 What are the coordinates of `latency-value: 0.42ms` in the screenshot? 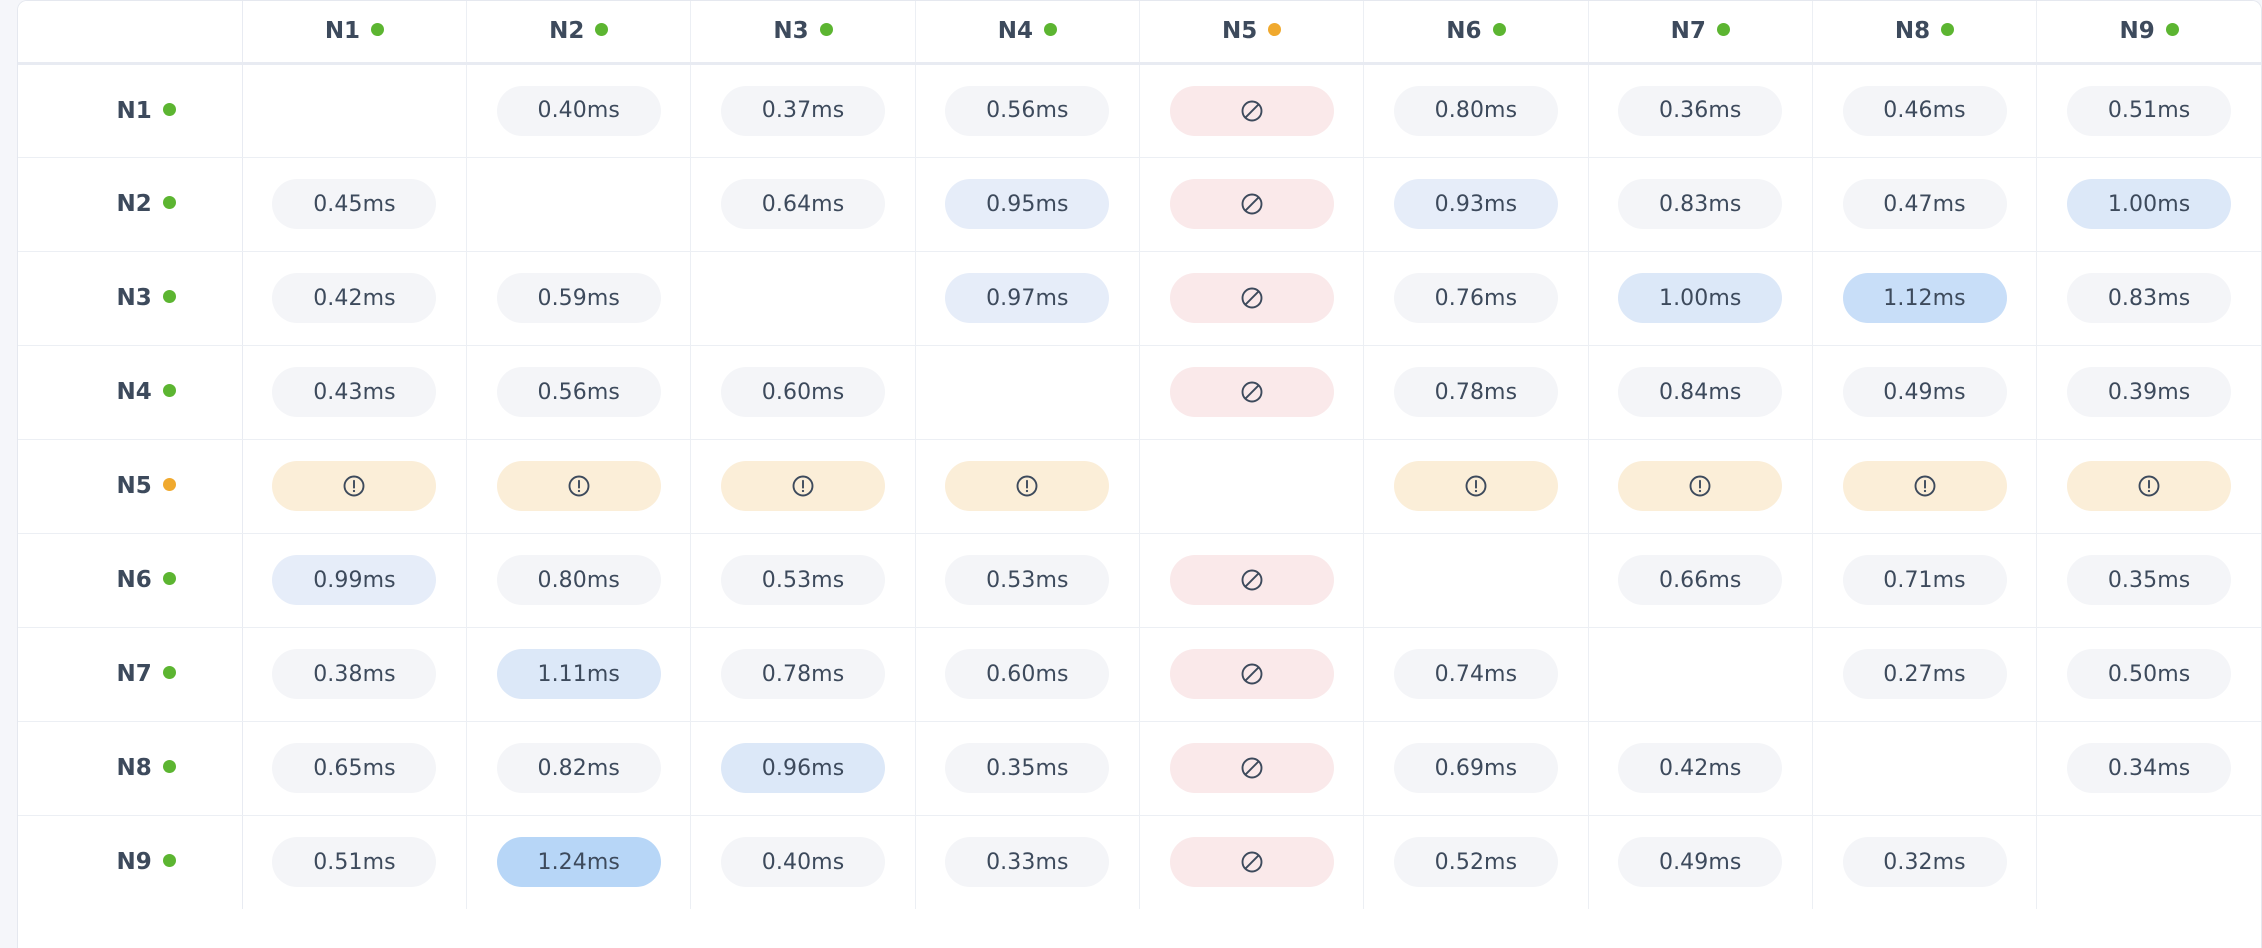 It's located at (1700, 768).